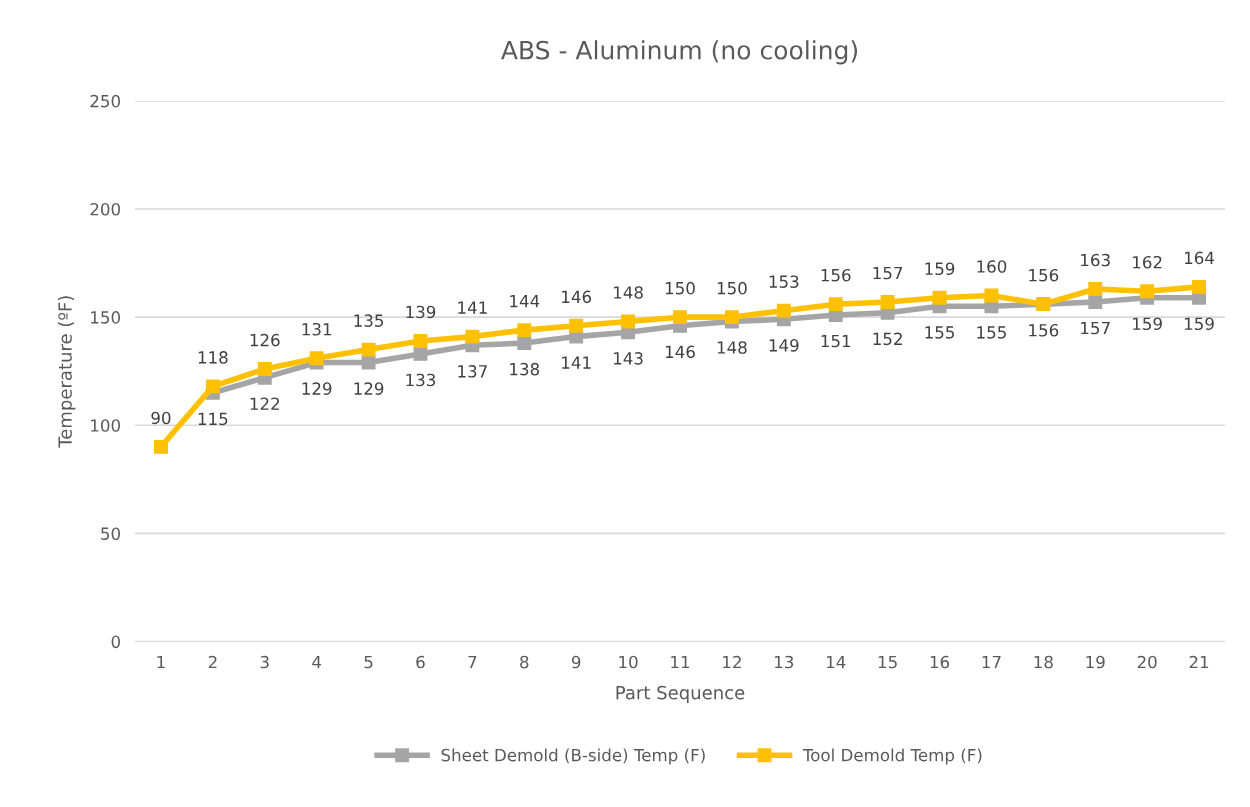 Image resolution: width=1250 pixels, height=807 pixels. Describe the element at coordinates (265, 340) in the screenshot. I see `data-label: 126` at that location.